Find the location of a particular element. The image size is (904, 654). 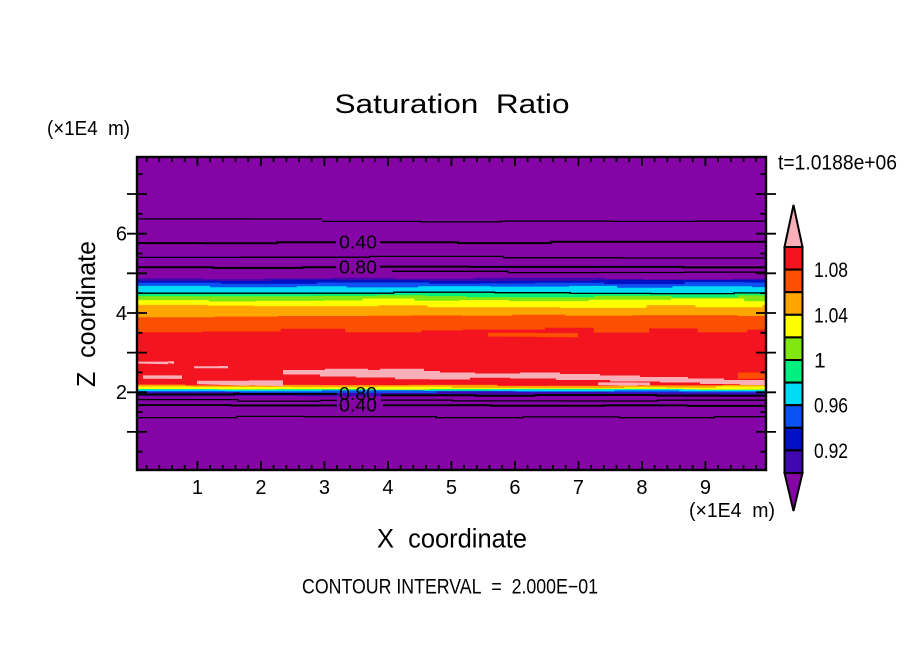

svg-text: 1.08 is located at coordinates (831, 270).